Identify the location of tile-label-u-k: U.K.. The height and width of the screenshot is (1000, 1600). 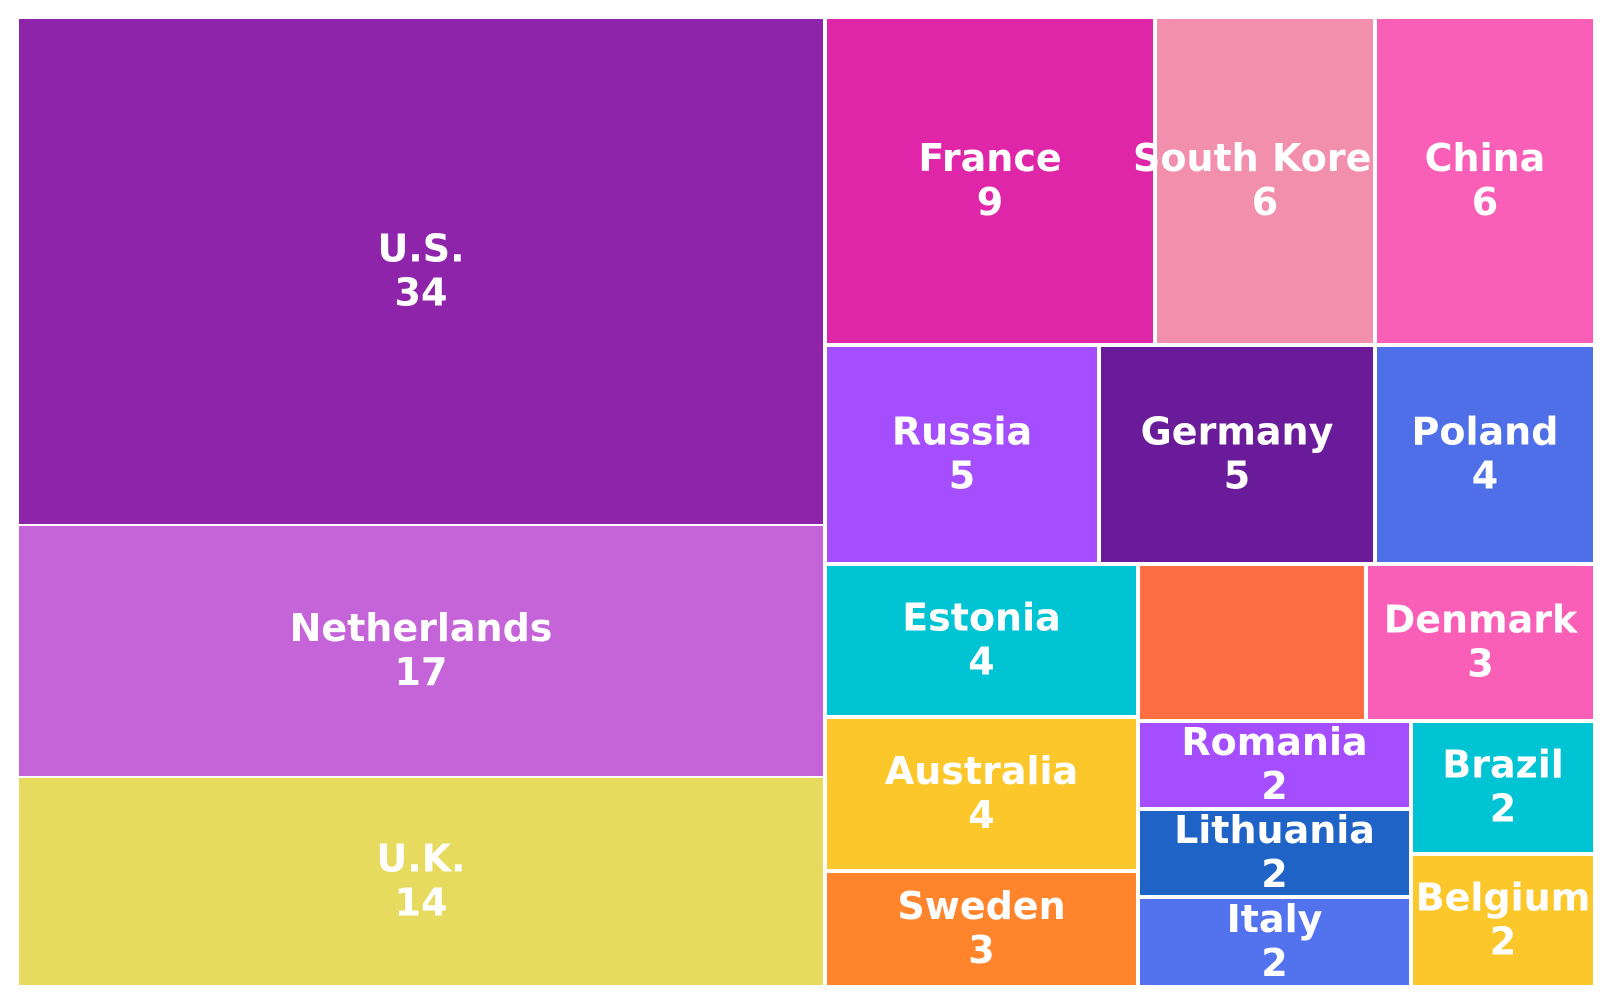
(420, 859).